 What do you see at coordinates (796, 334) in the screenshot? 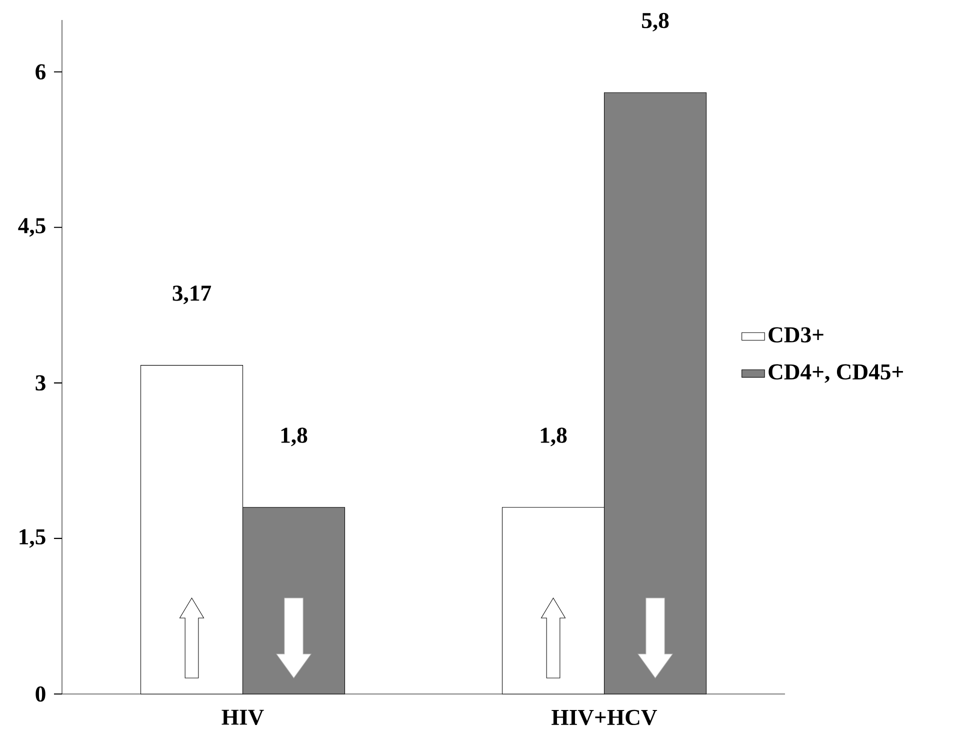
I see `legend-label: CD3+` at bounding box center [796, 334].